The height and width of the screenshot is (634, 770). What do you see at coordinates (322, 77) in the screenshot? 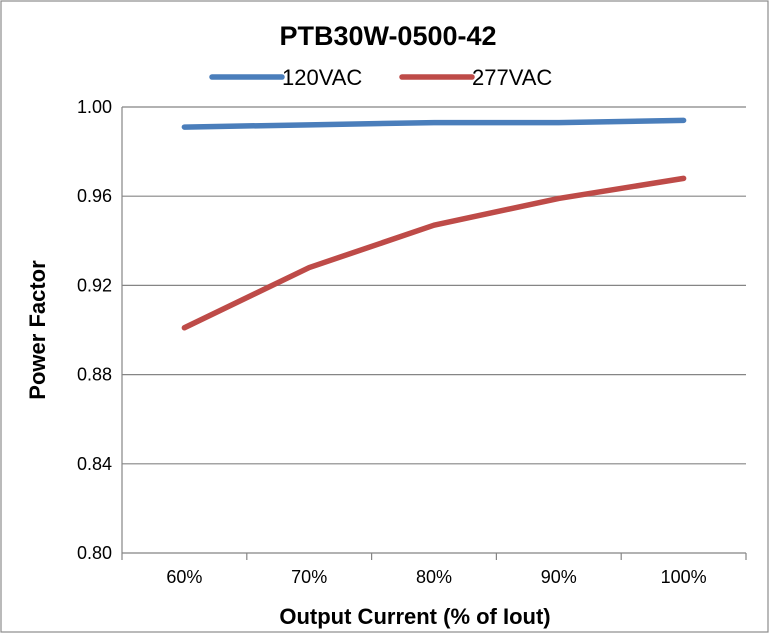
I see `legend-label-120vac: 120VAC` at bounding box center [322, 77].